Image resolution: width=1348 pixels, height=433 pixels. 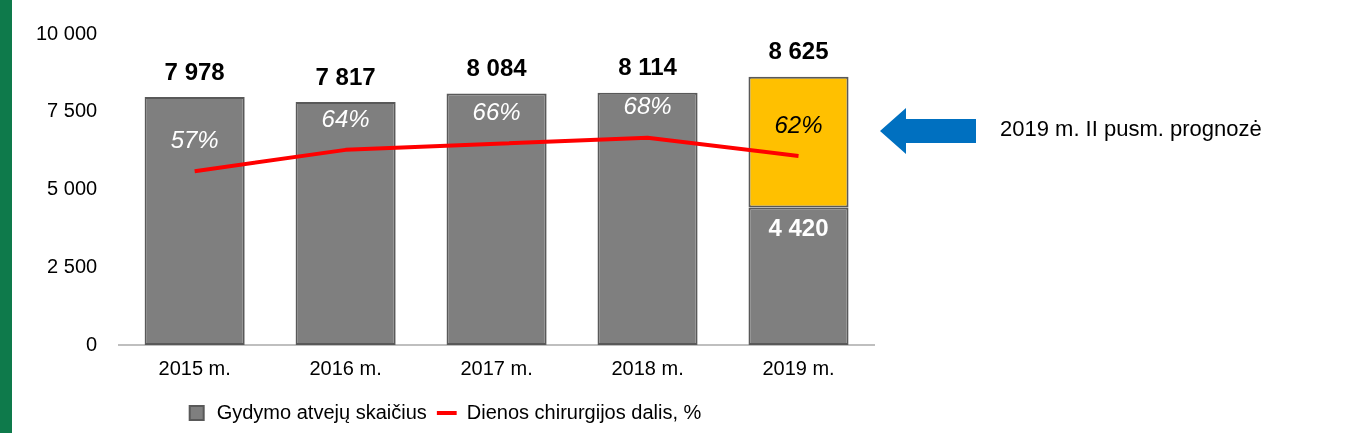 I want to click on total-label: 8 084, so click(x=497, y=68).